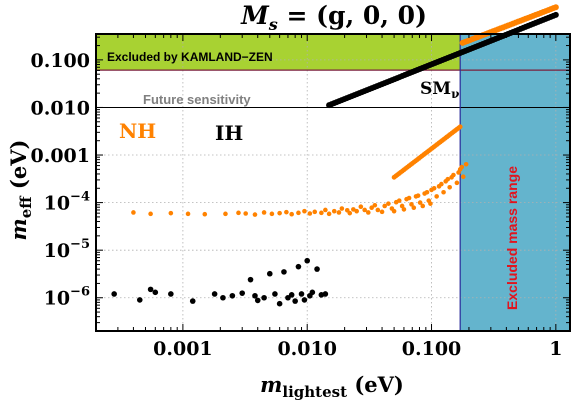  I want to click on future-sensitivity-label: Future sensitivity, so click(197, 99).